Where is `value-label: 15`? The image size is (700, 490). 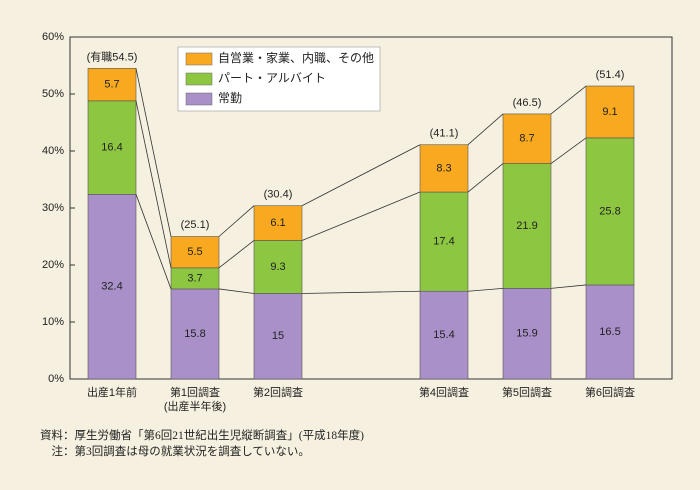
value-label: 15 is located at coordinates (278, 336).